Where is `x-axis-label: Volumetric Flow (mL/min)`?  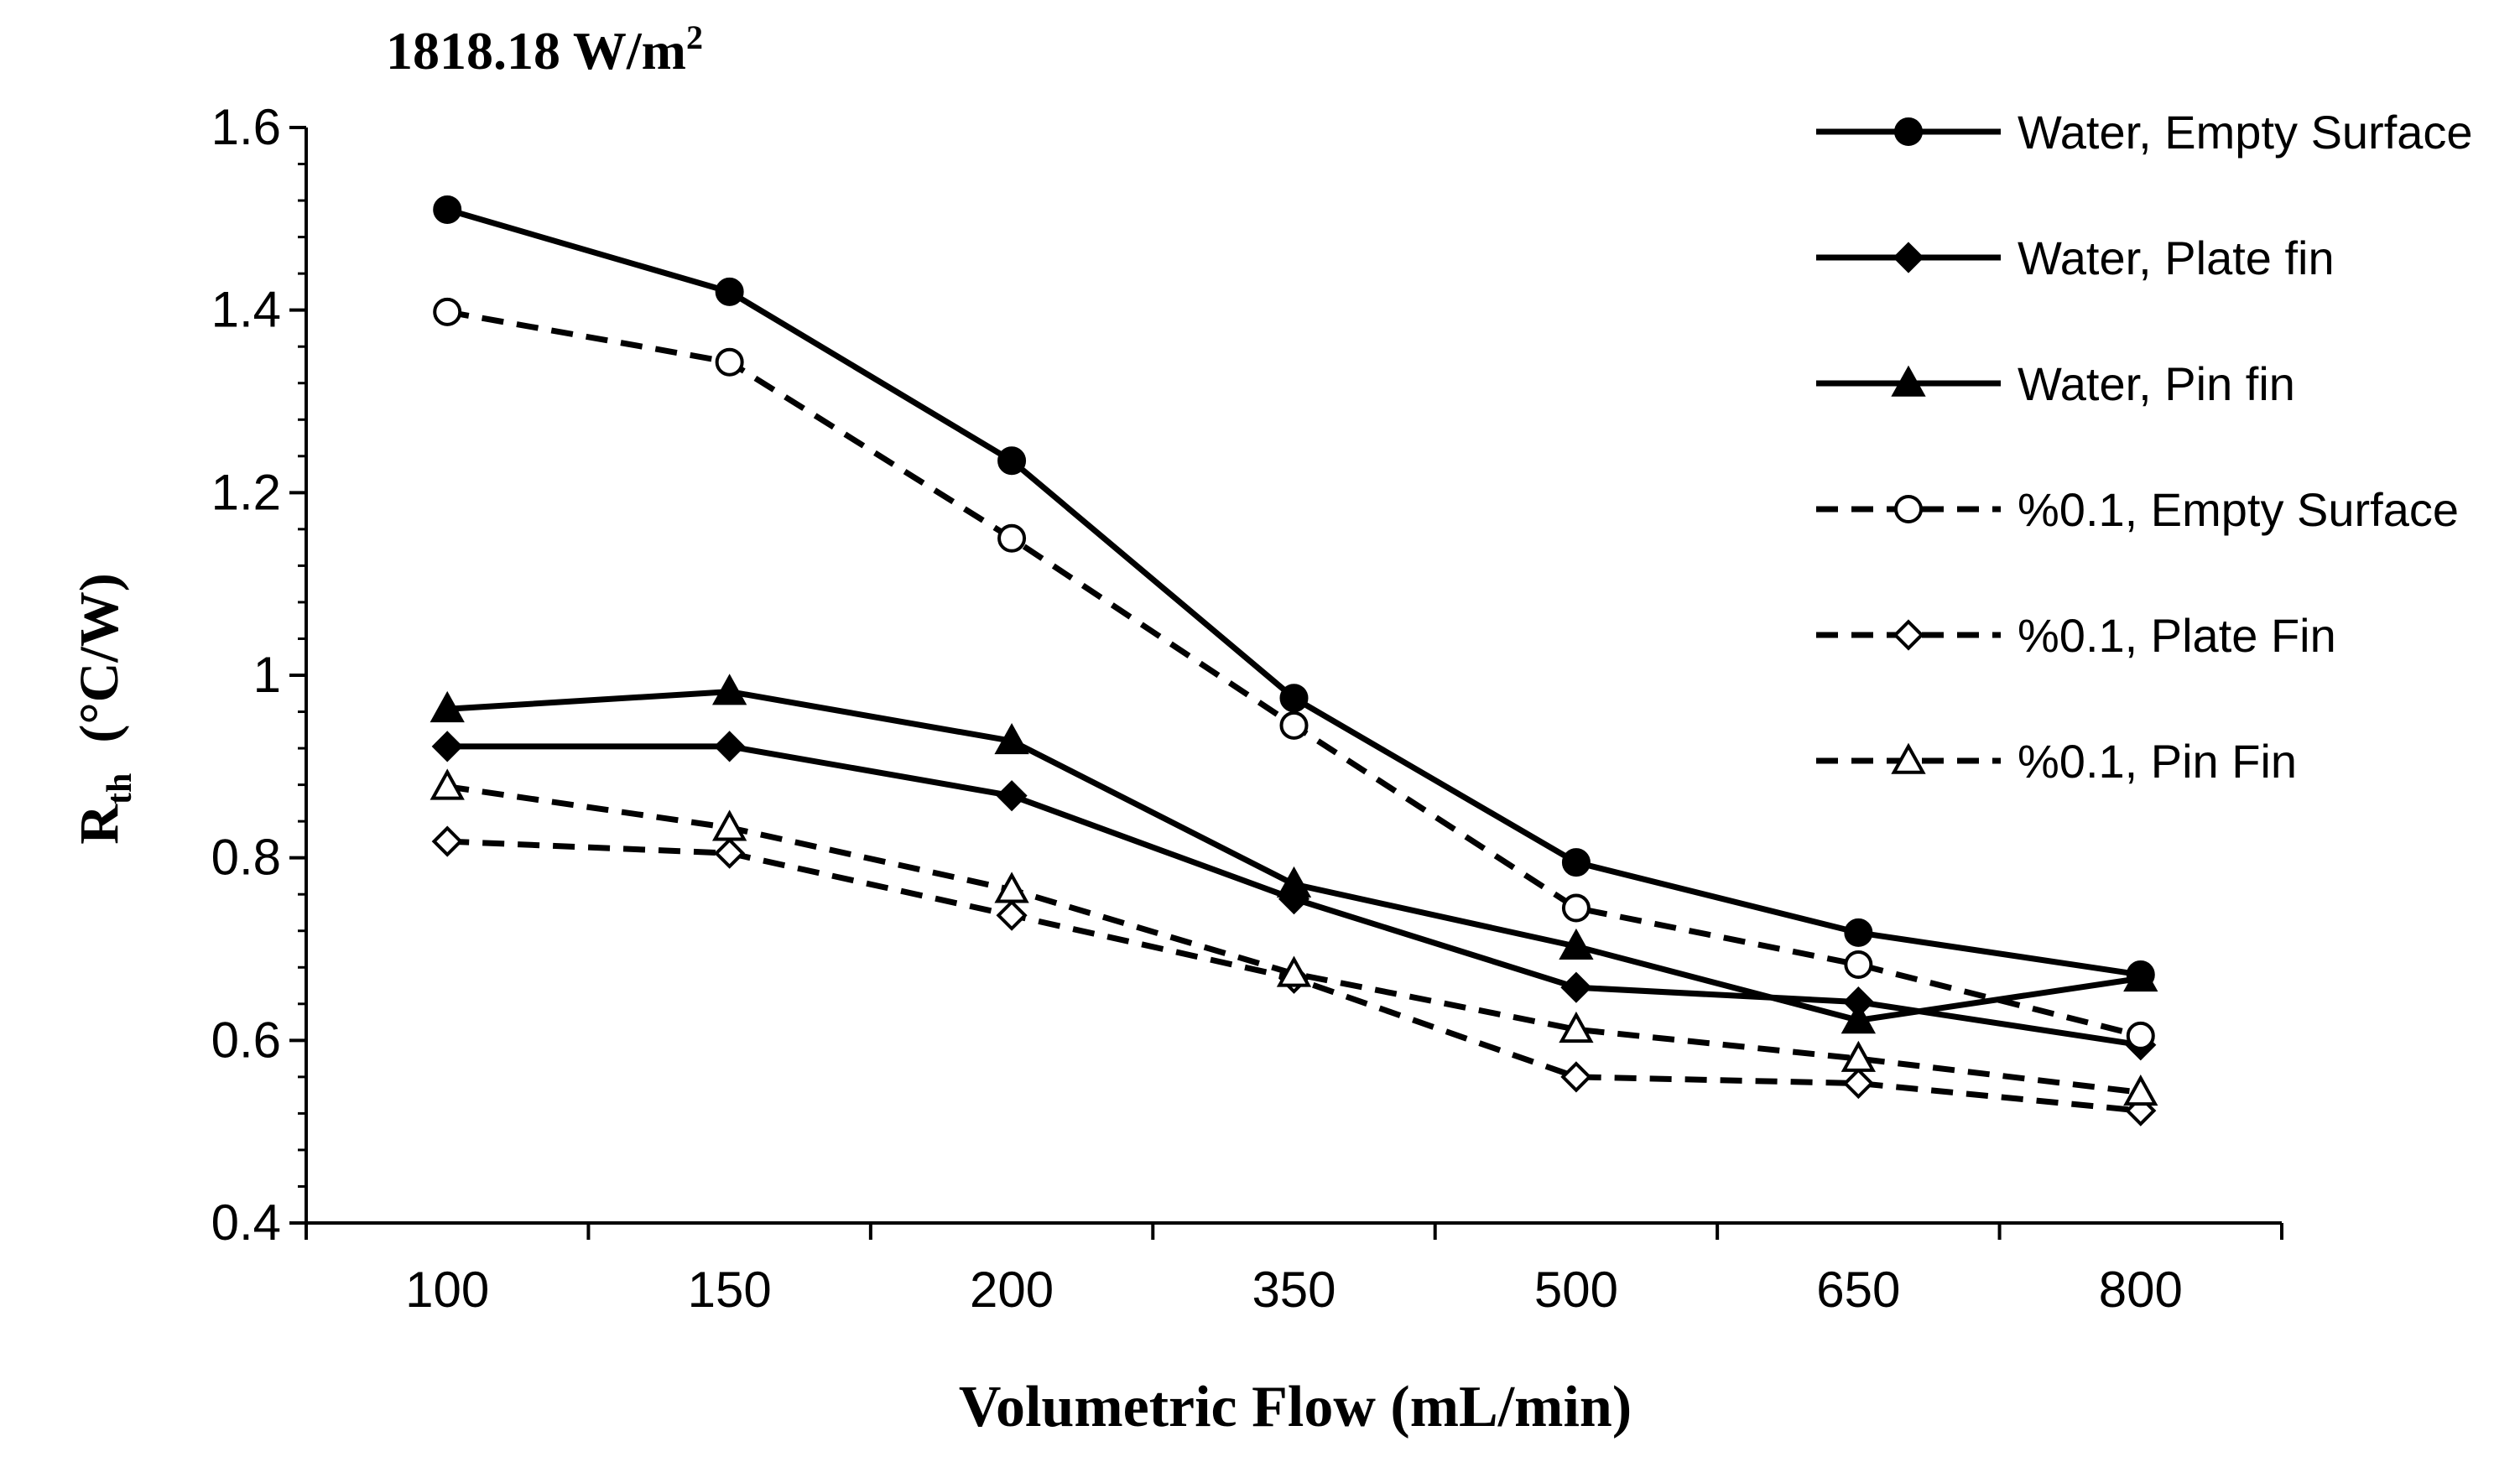 x-axis-label: Volumetric Flow (mL/min) is located at coordinates (1295, 1407).